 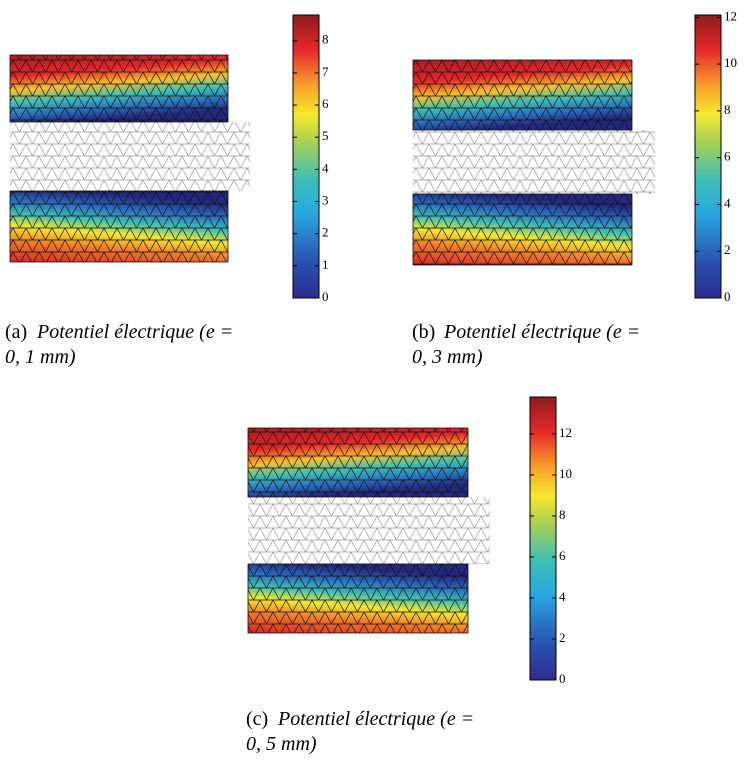 What do you see at coordinates (16, 332) in the screenshot?
I see `caption-label: (a)` at bounding box center [16, 332].